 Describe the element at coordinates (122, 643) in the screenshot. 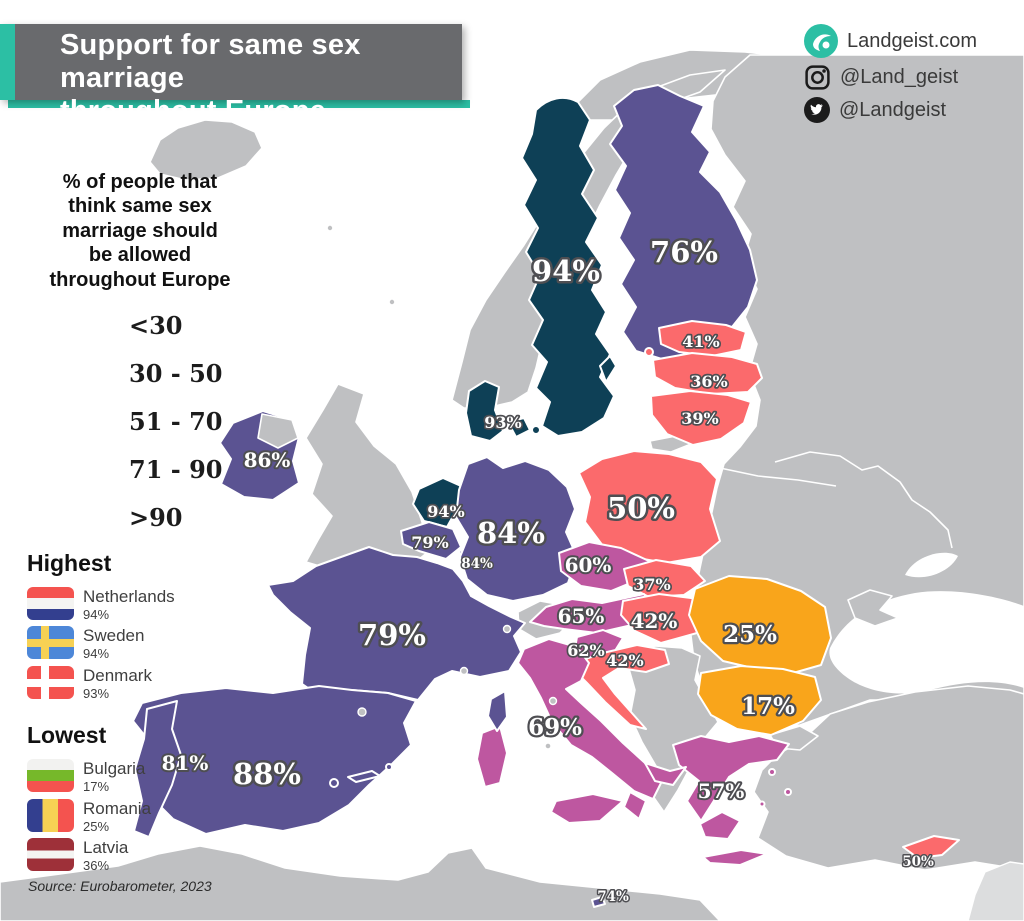

I see `highest-row-sweden: Sweden 94%` at that location.